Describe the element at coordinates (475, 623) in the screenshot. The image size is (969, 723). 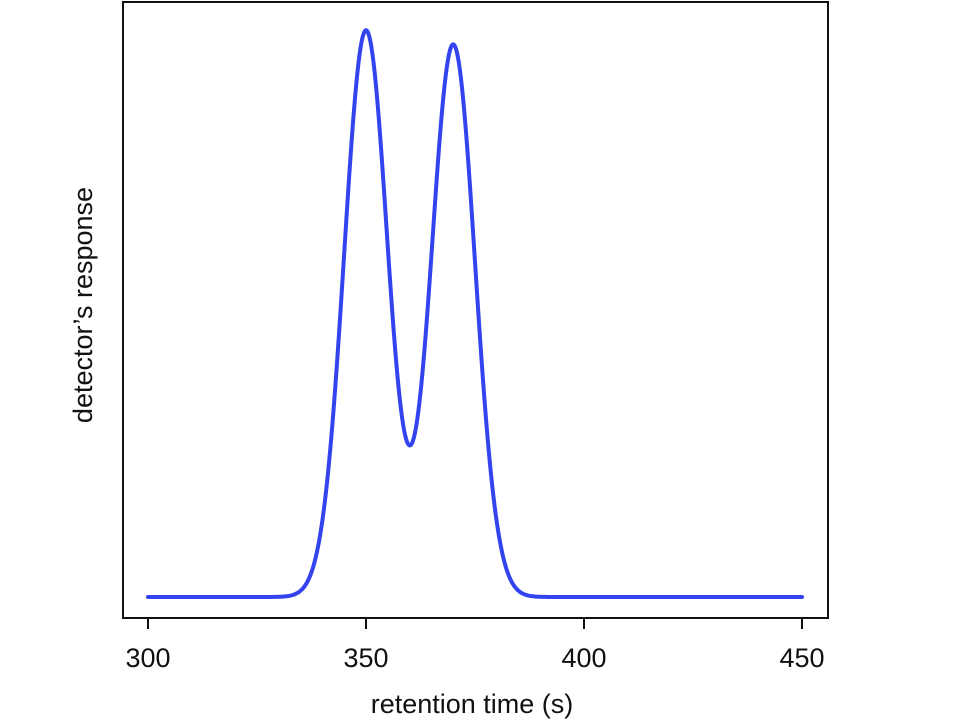
I see `x-axis-ticks` at that location.